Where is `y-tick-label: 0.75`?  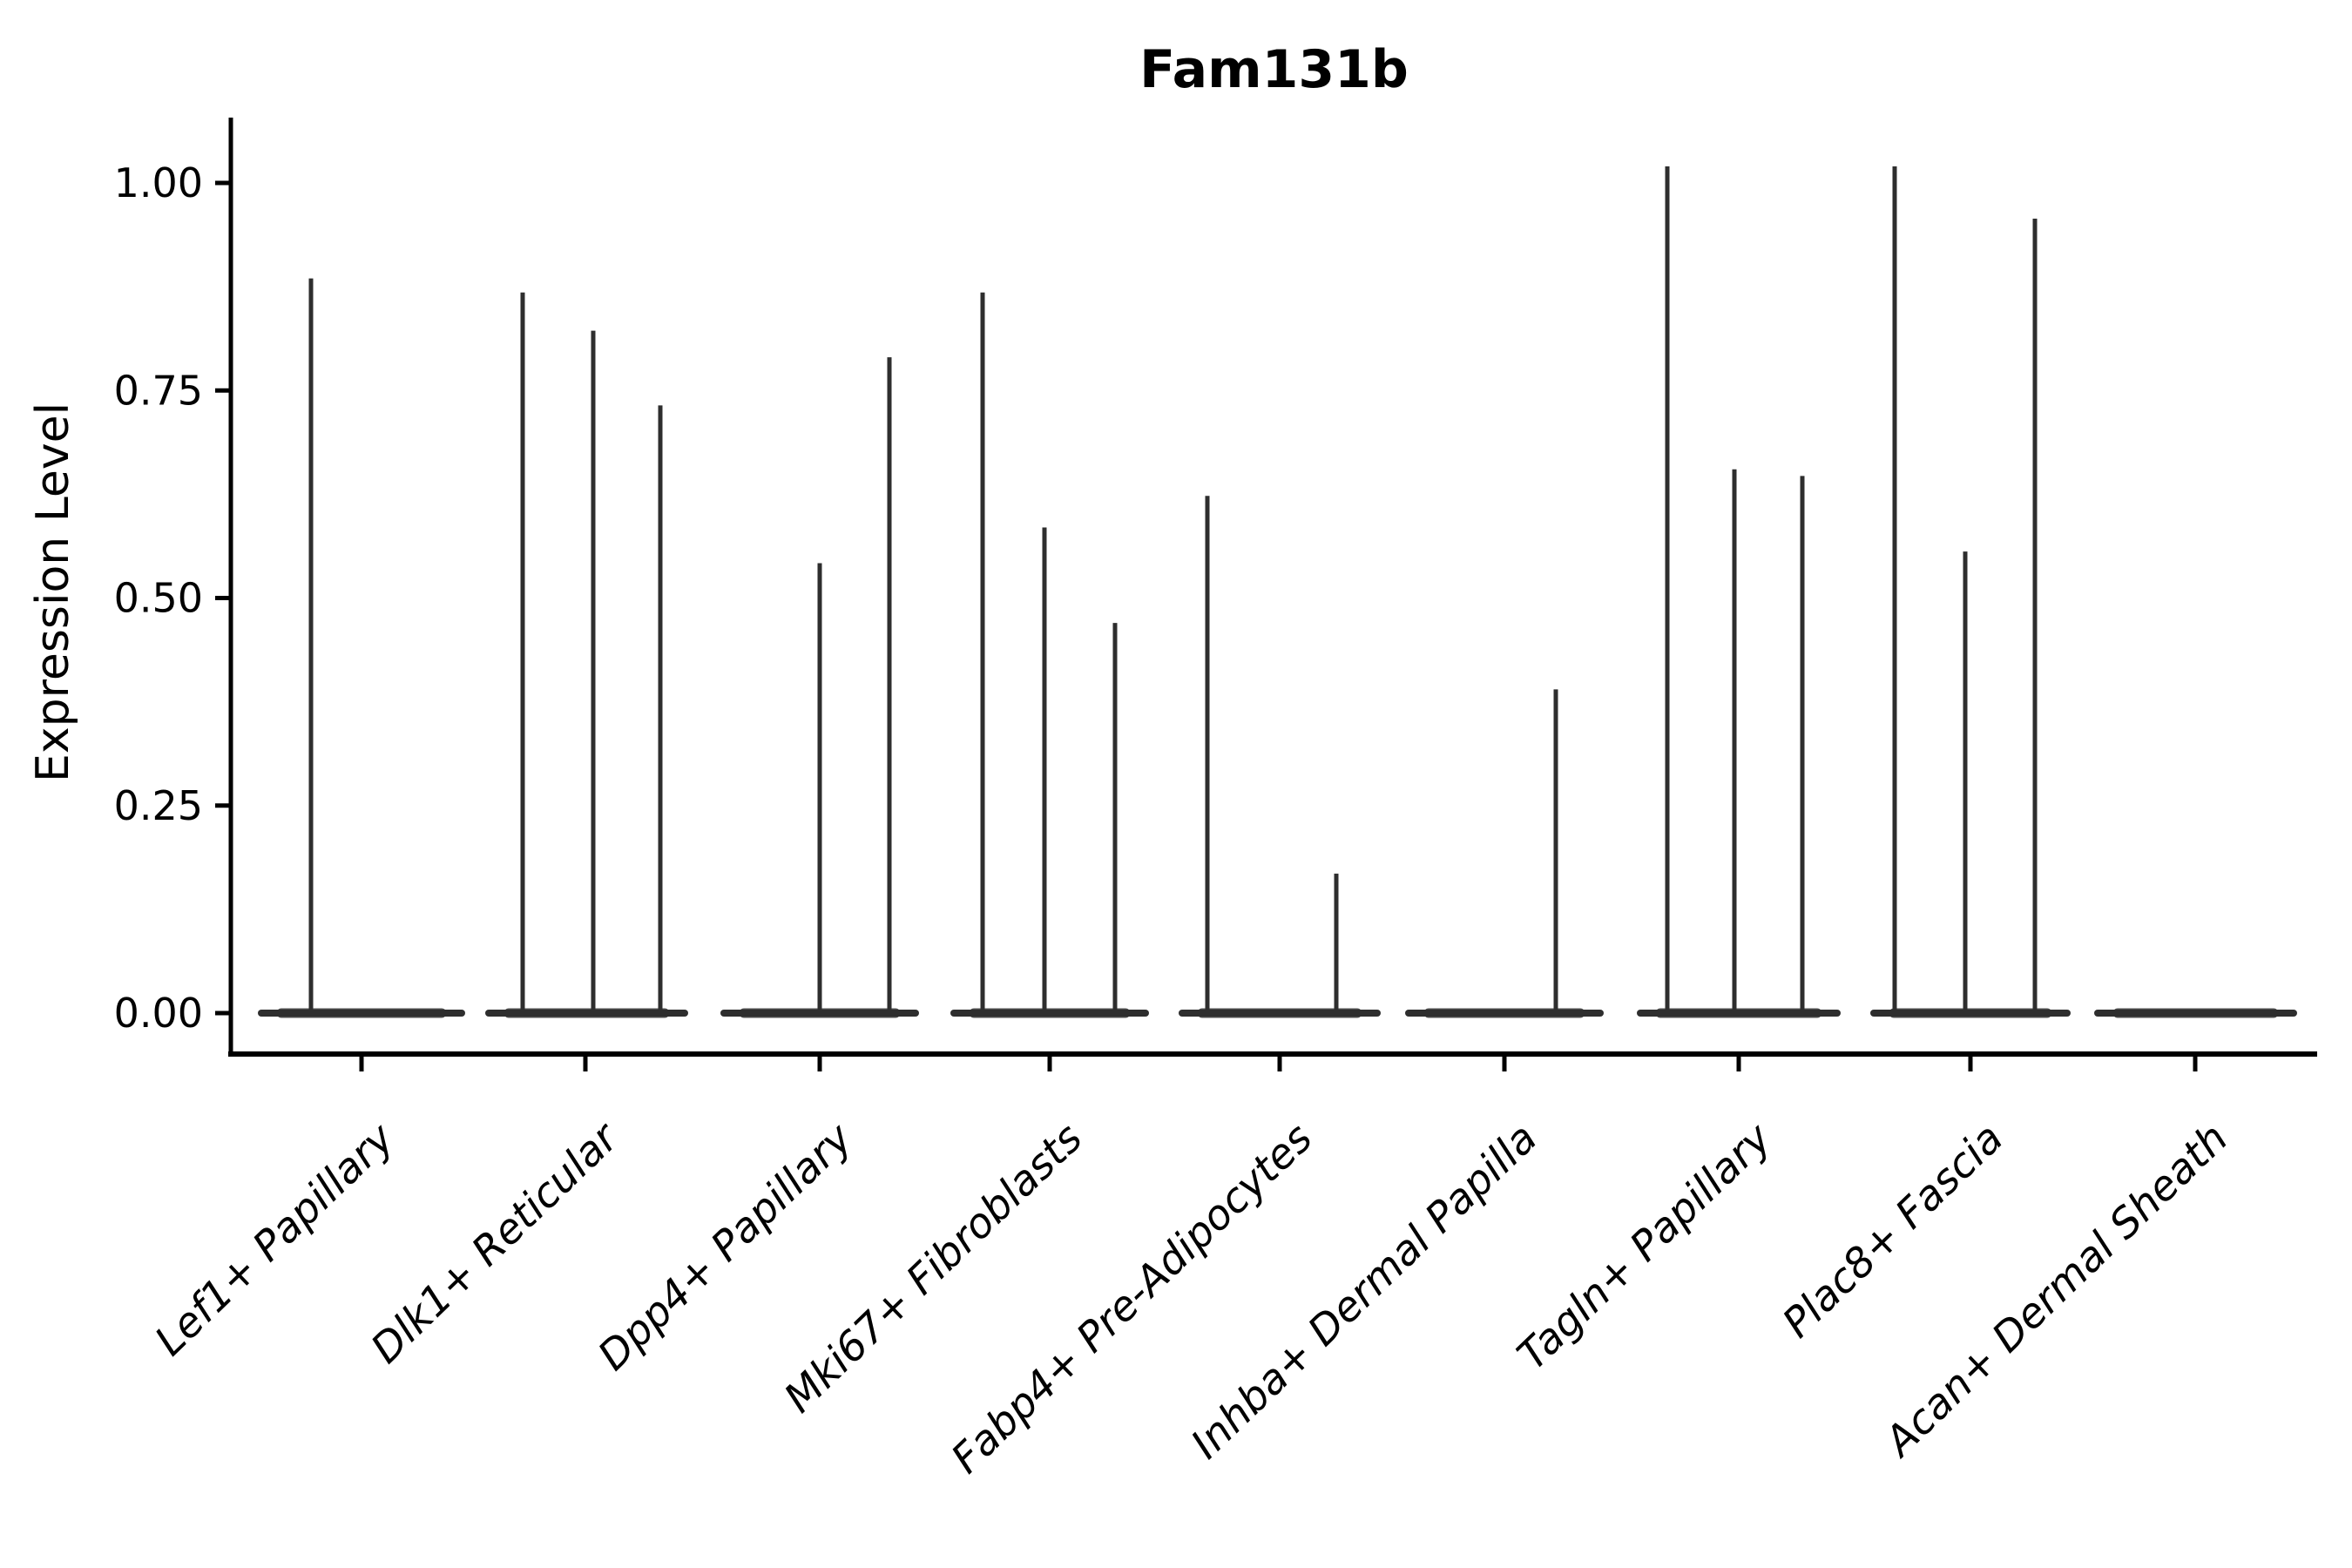
y-tick-label: 0.75 is located at coordinates (158, 390).